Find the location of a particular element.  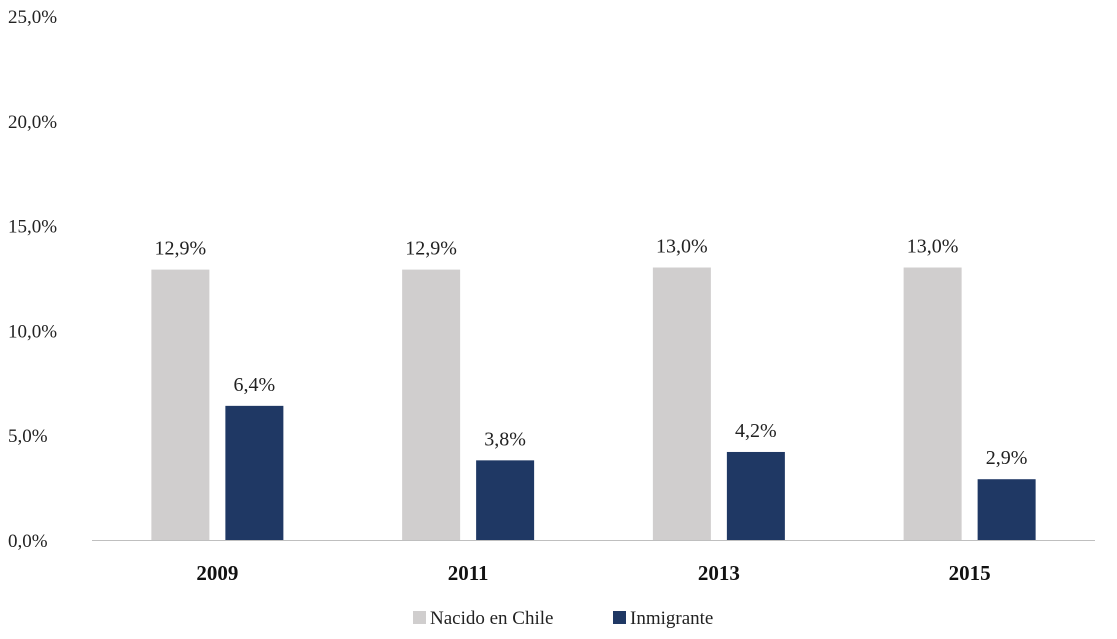

bar-inmigrante-2009 is located at coordinates (254, 472).